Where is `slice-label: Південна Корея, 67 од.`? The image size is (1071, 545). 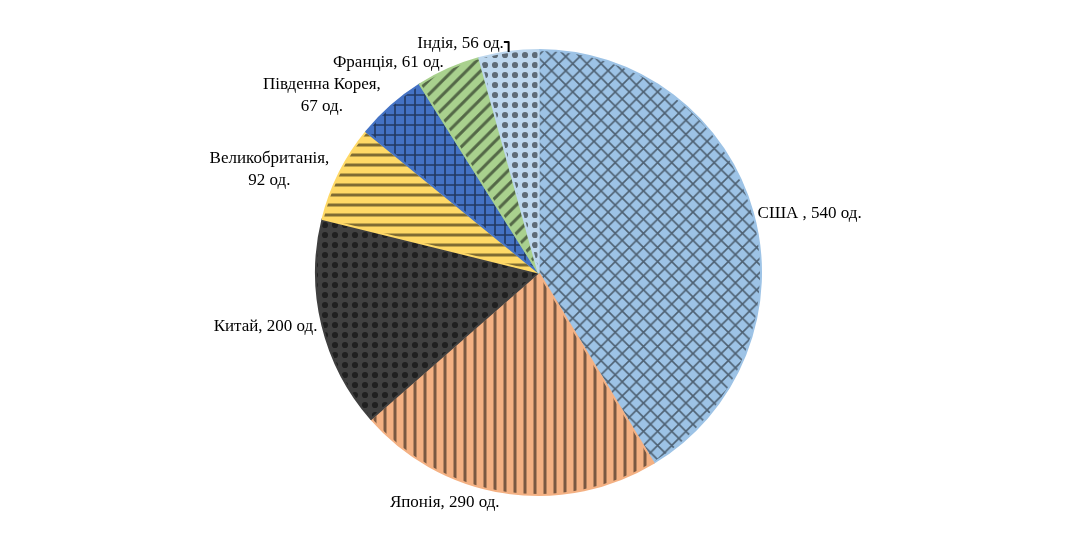
slice-label: Південна Корея, 67 од. is located at coordinates (321, 94).